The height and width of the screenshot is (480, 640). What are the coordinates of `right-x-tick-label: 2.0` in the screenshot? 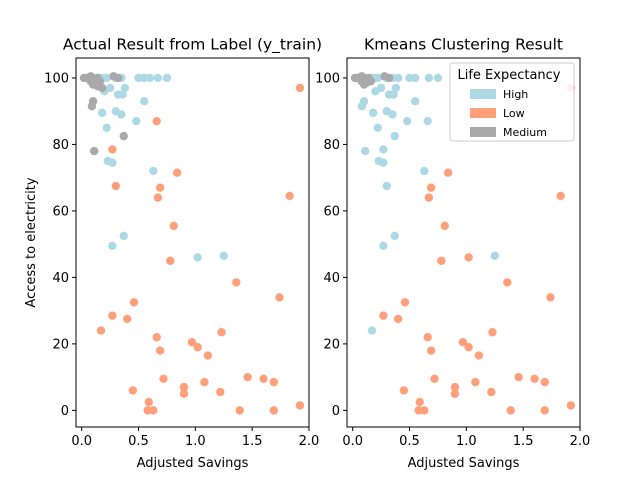 It's located at (580, 441).